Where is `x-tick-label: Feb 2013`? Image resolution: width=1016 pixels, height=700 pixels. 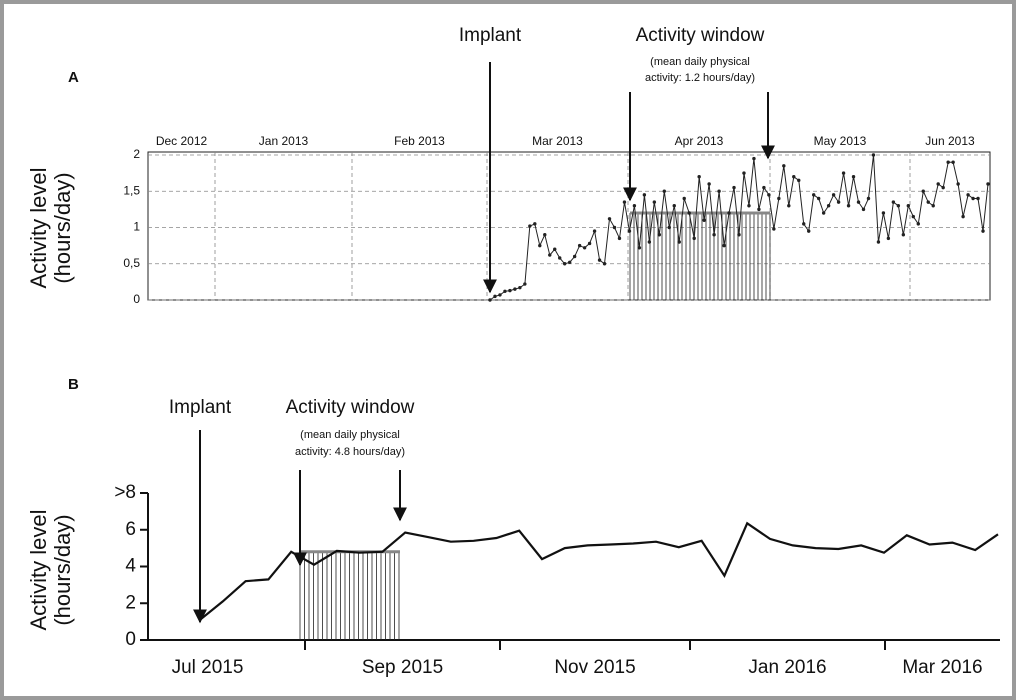
x-tick-label: Feb 2013 is located at coordinates (419, 141).